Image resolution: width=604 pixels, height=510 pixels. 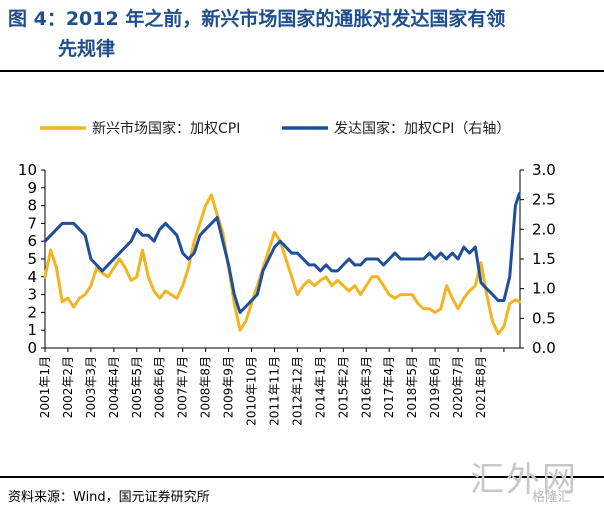 What do you see at coordinates (366, 387) in the screenshot?
I see `x-tick-label: 2016年3月` at bounding box center [366, 387].